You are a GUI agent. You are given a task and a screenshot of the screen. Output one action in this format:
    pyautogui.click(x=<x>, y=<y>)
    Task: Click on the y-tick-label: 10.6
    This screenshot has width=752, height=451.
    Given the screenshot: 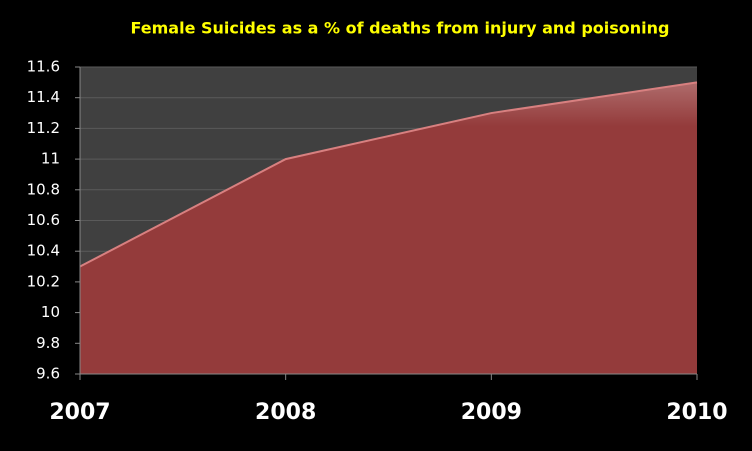 What is the action you would take?
    pyautogui.click(x=43, y=220)
    